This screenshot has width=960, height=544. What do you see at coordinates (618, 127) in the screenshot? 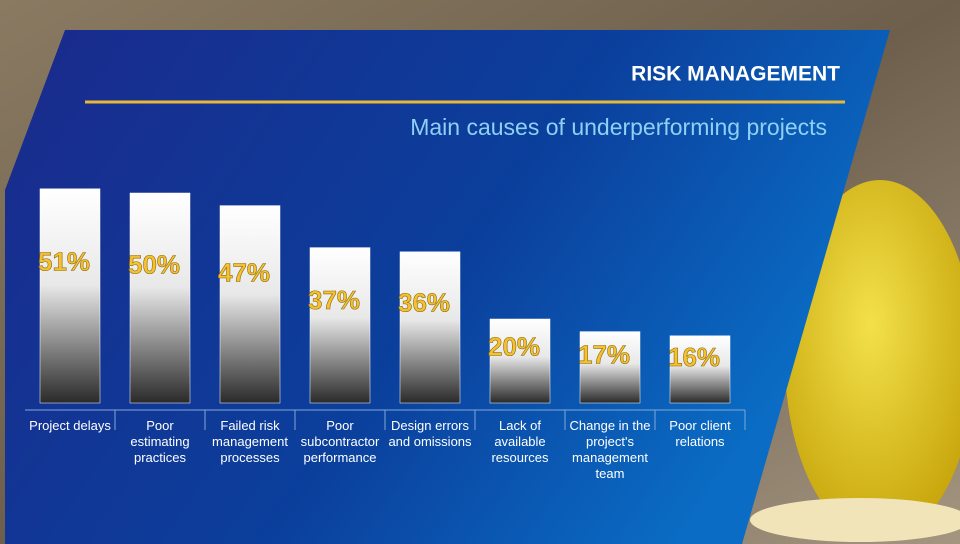
I see `chart-subtitle: Main causes of underperforming projects` at bounding box center [618, 127].